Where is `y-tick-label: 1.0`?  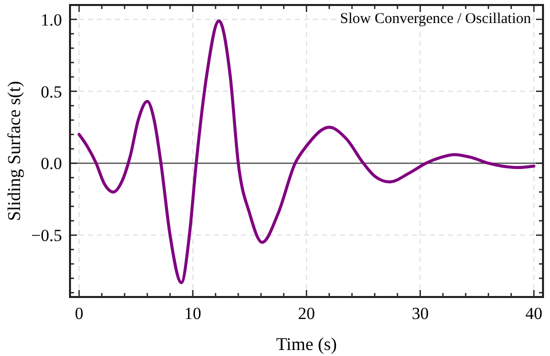 y-tick-label: 1.0 is located at coordinates (51, 20).